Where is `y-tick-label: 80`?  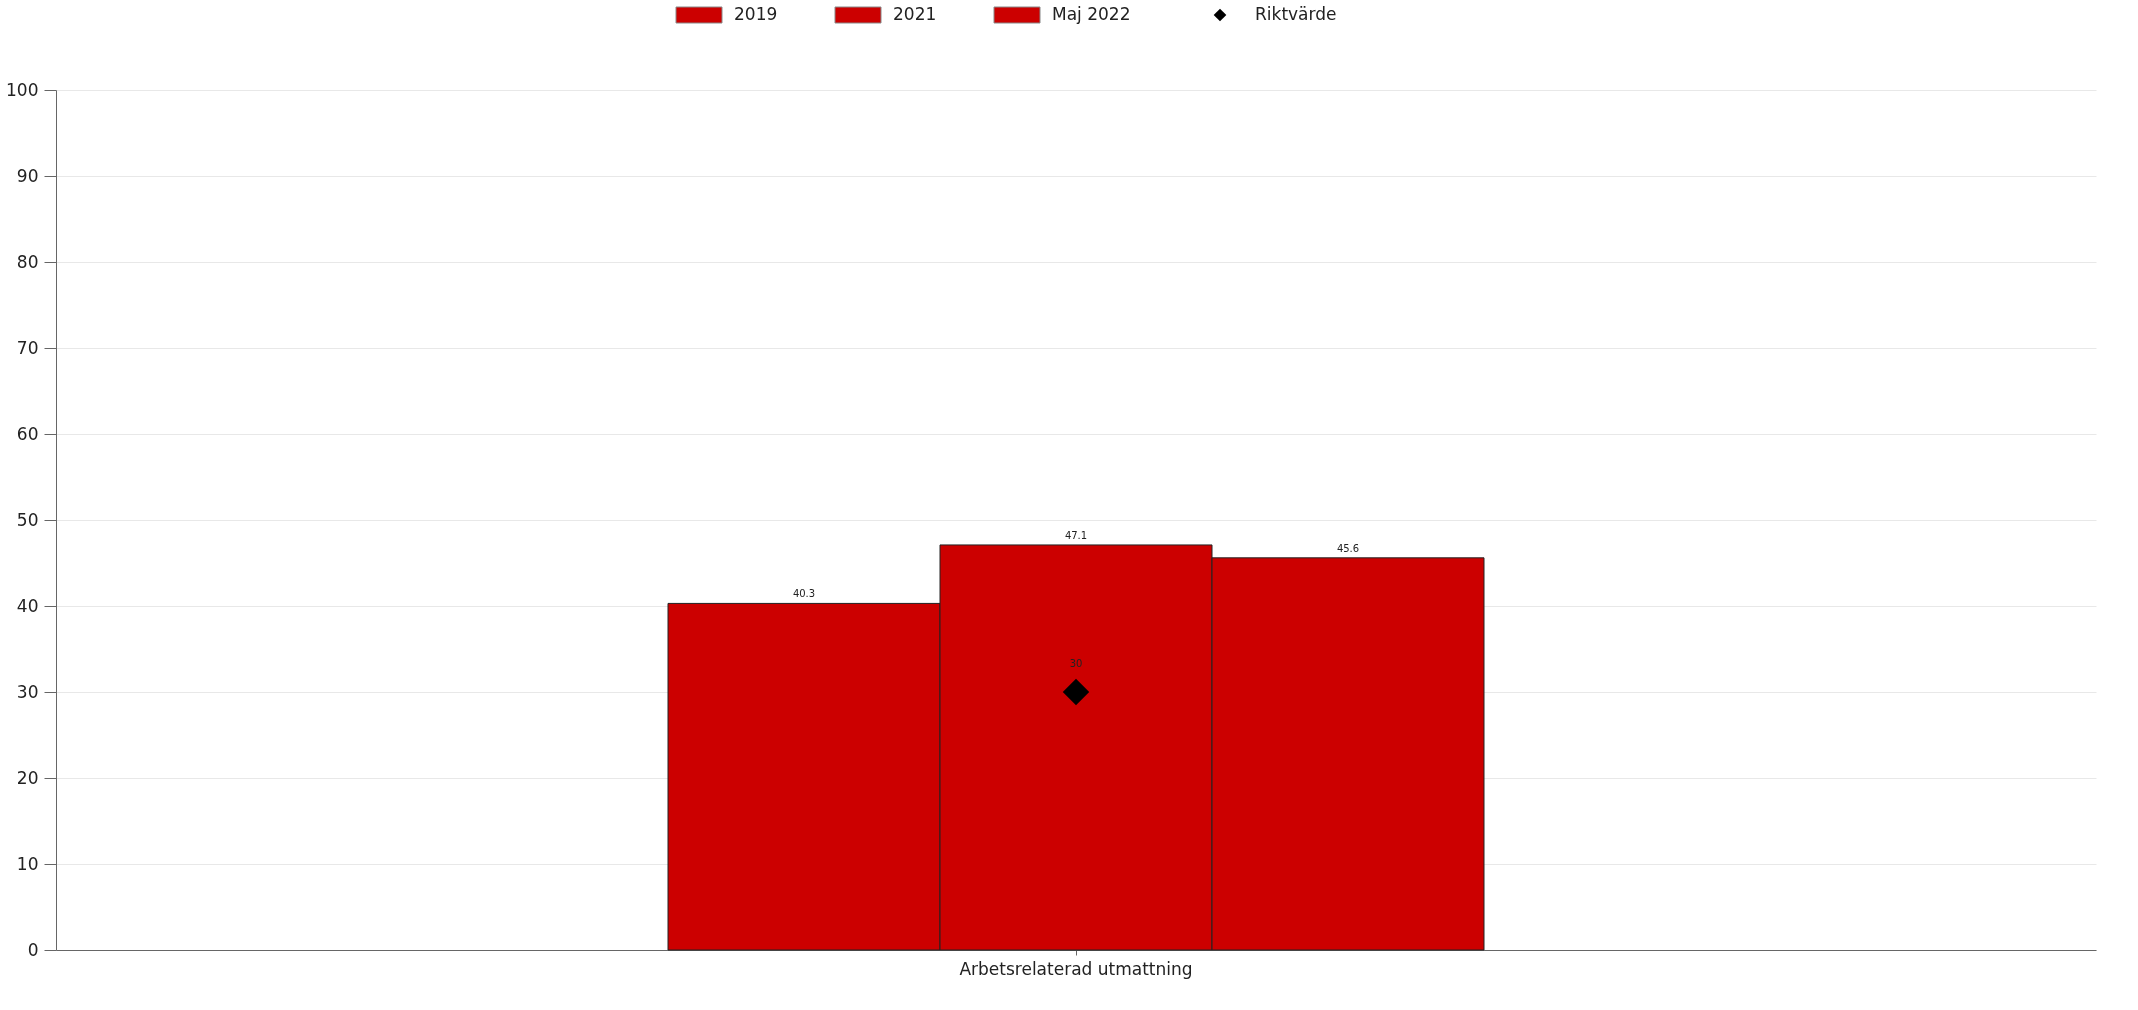 y-tick-label: 80 is located at coordinates (27, 261).